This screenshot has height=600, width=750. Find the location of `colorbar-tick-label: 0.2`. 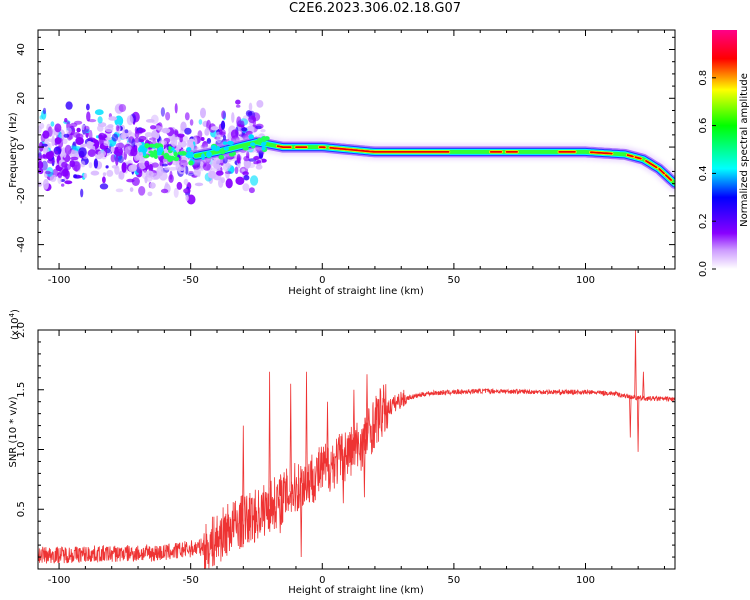

colorbar-tick-label: 0.2 is located at coordinates (703, 221).